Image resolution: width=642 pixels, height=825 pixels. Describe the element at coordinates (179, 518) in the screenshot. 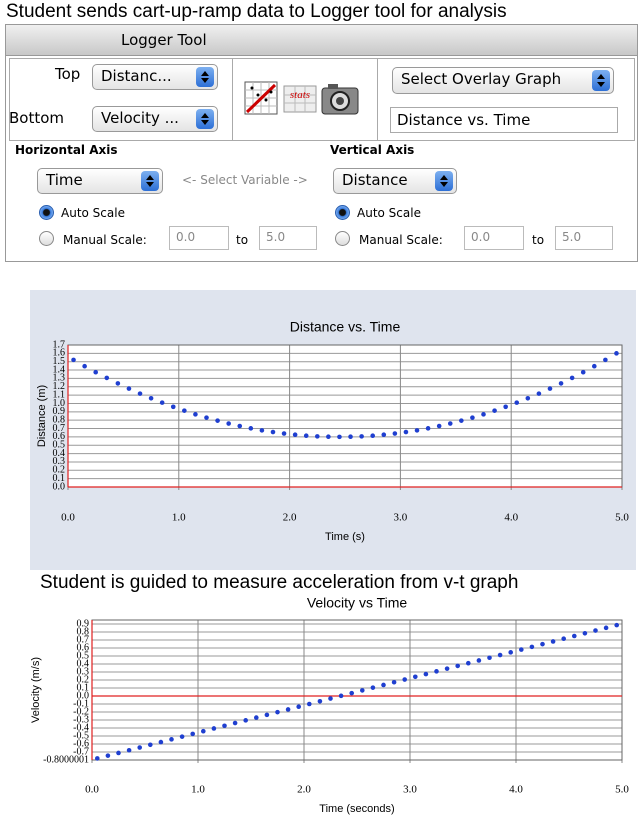

I see `x-tick-label: 1.0` at that location.